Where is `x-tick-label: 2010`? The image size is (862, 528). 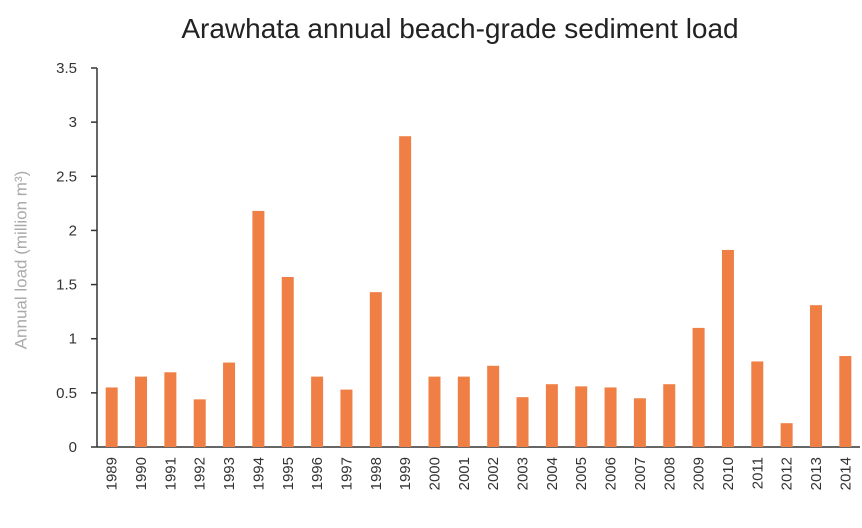 x-tick-label: 2010 is located at coordinates (728, 473).